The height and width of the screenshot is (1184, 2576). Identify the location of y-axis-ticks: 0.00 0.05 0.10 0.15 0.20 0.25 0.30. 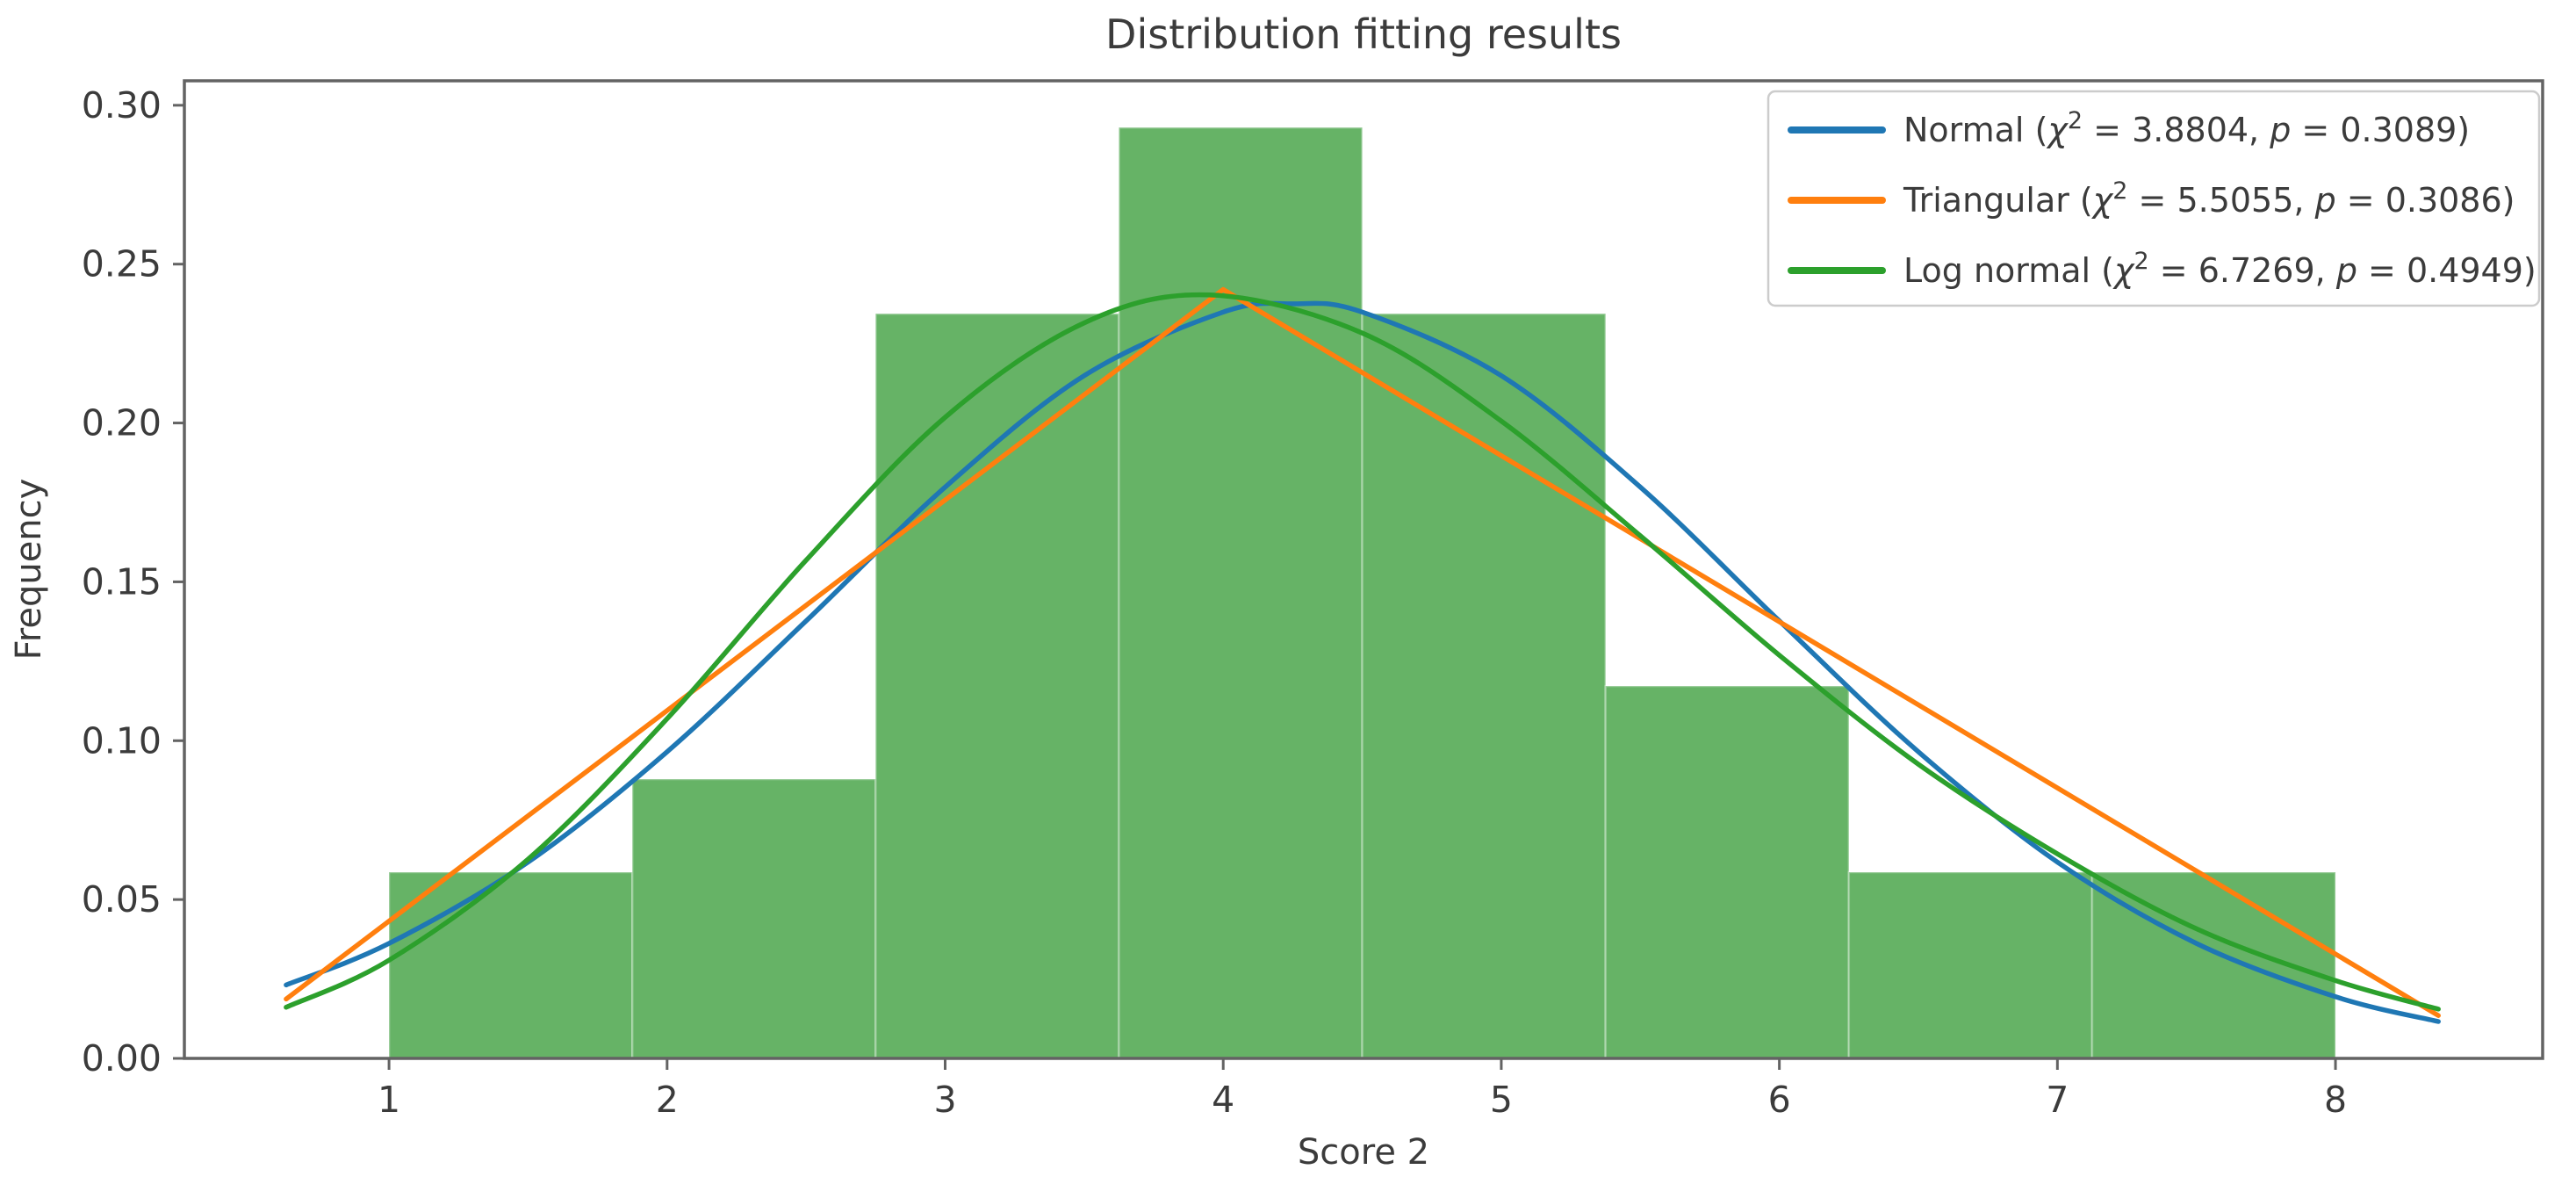
(133, 581).